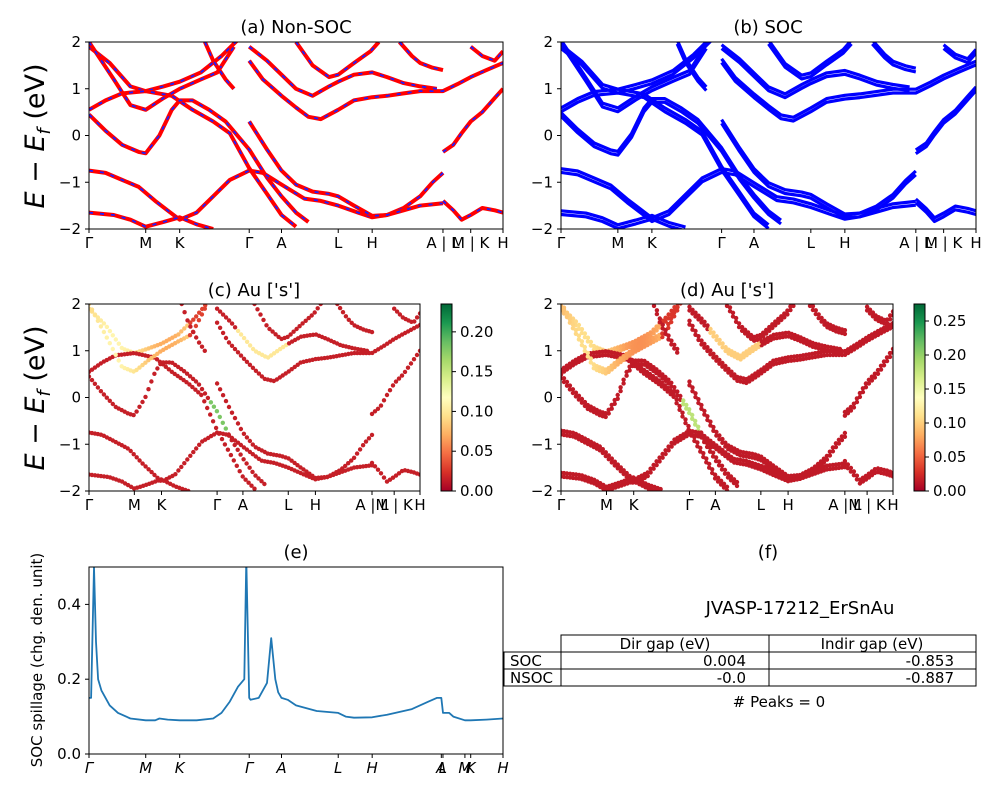 The image size is (1000, 800). I want to click on colorbar-d-tick-label: 0.05, so click(949, 457).